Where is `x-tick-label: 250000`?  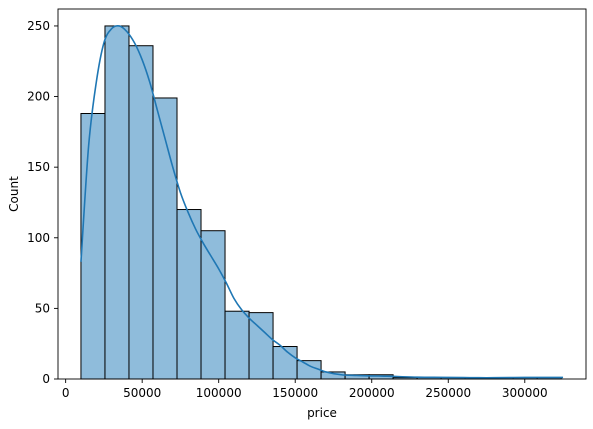
x-tick-label: 250000 is located at coordinates (448, 393).